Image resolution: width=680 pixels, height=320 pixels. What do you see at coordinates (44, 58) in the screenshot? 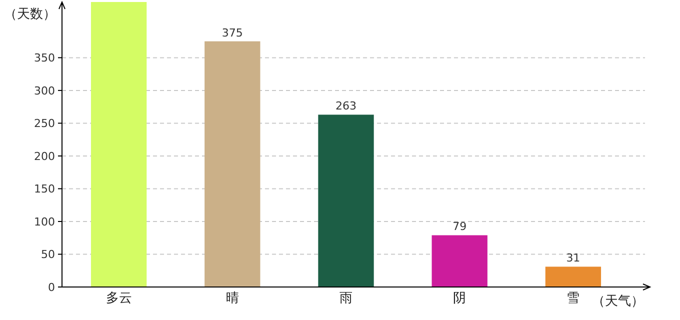
I see `y-tick-label: 350` at bounding box center [44, 58].